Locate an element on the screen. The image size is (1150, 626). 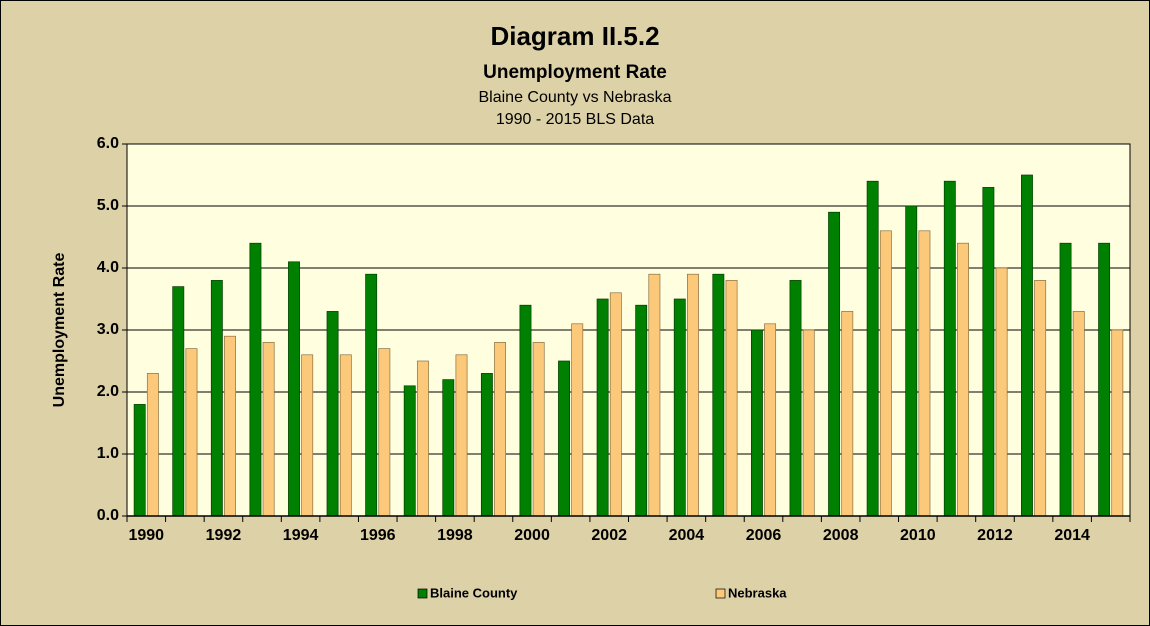
x-tick-label: 1994 is located at coordinates (301, 535).